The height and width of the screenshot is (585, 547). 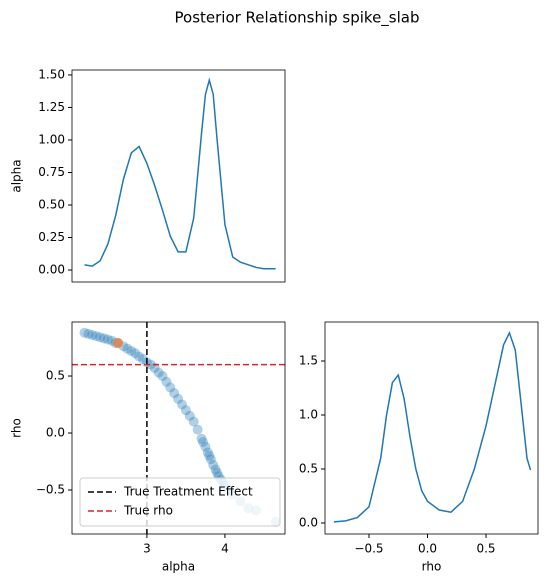 What do you see at coordinates (178, 567) in the screenshot?
I see `x-axis-label: alpha` at bounding box center [178, 567].